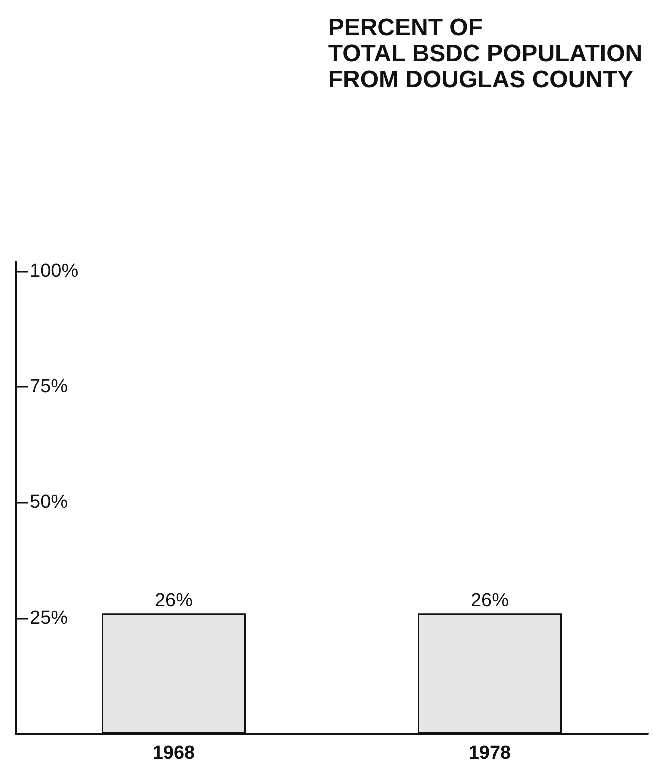 This screenshot has height=772, width=656. Describe the element at coordinates (49, 503) in the screenshot. I see `y-tick-label: 50%` at that location.